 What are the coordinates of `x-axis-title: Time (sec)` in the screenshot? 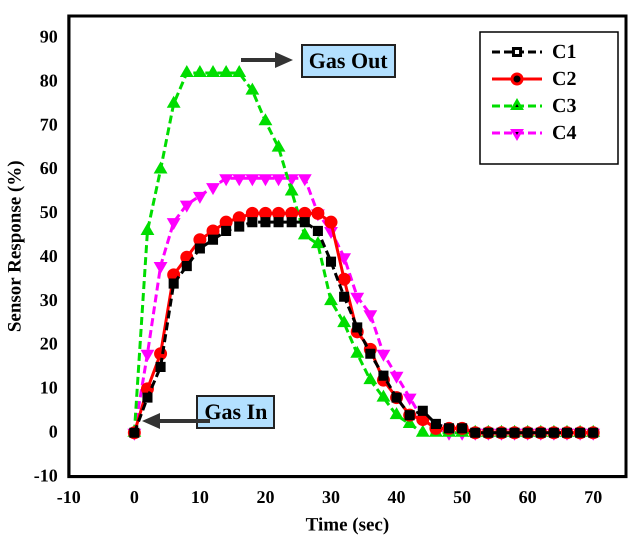 It's located at (348, 525).